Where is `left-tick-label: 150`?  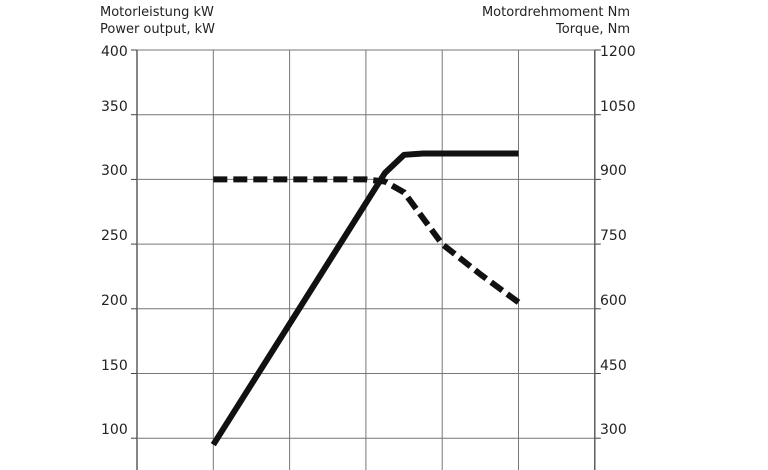
left-tick-label: 150 is located at coordinates (114, 365).